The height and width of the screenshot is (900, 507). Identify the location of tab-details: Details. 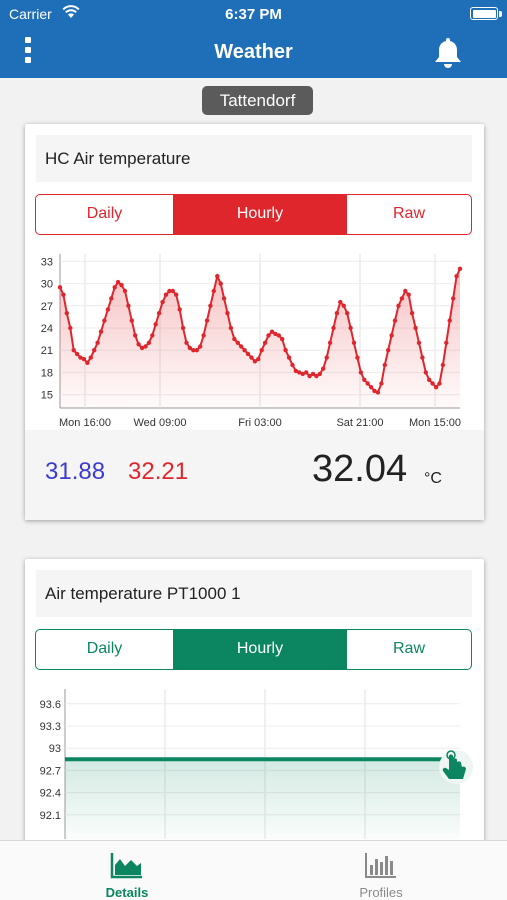
(127, 870).